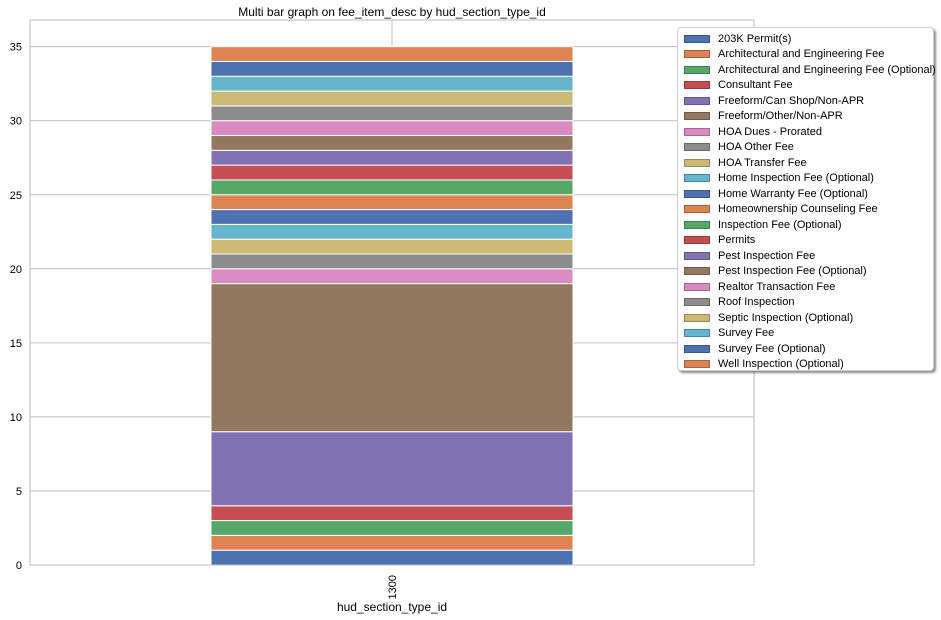 This screenshot has width=941, height=620. What do you see at coordinates (808, 334) in the screenshot?
I see `legend-item: Survey Fee` at bounding box center [808, 334].